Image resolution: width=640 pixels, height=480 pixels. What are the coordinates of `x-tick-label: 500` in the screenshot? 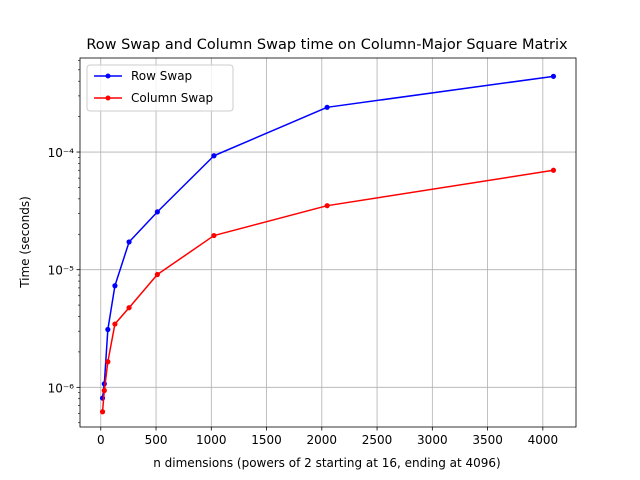 It's located at (156, 440).